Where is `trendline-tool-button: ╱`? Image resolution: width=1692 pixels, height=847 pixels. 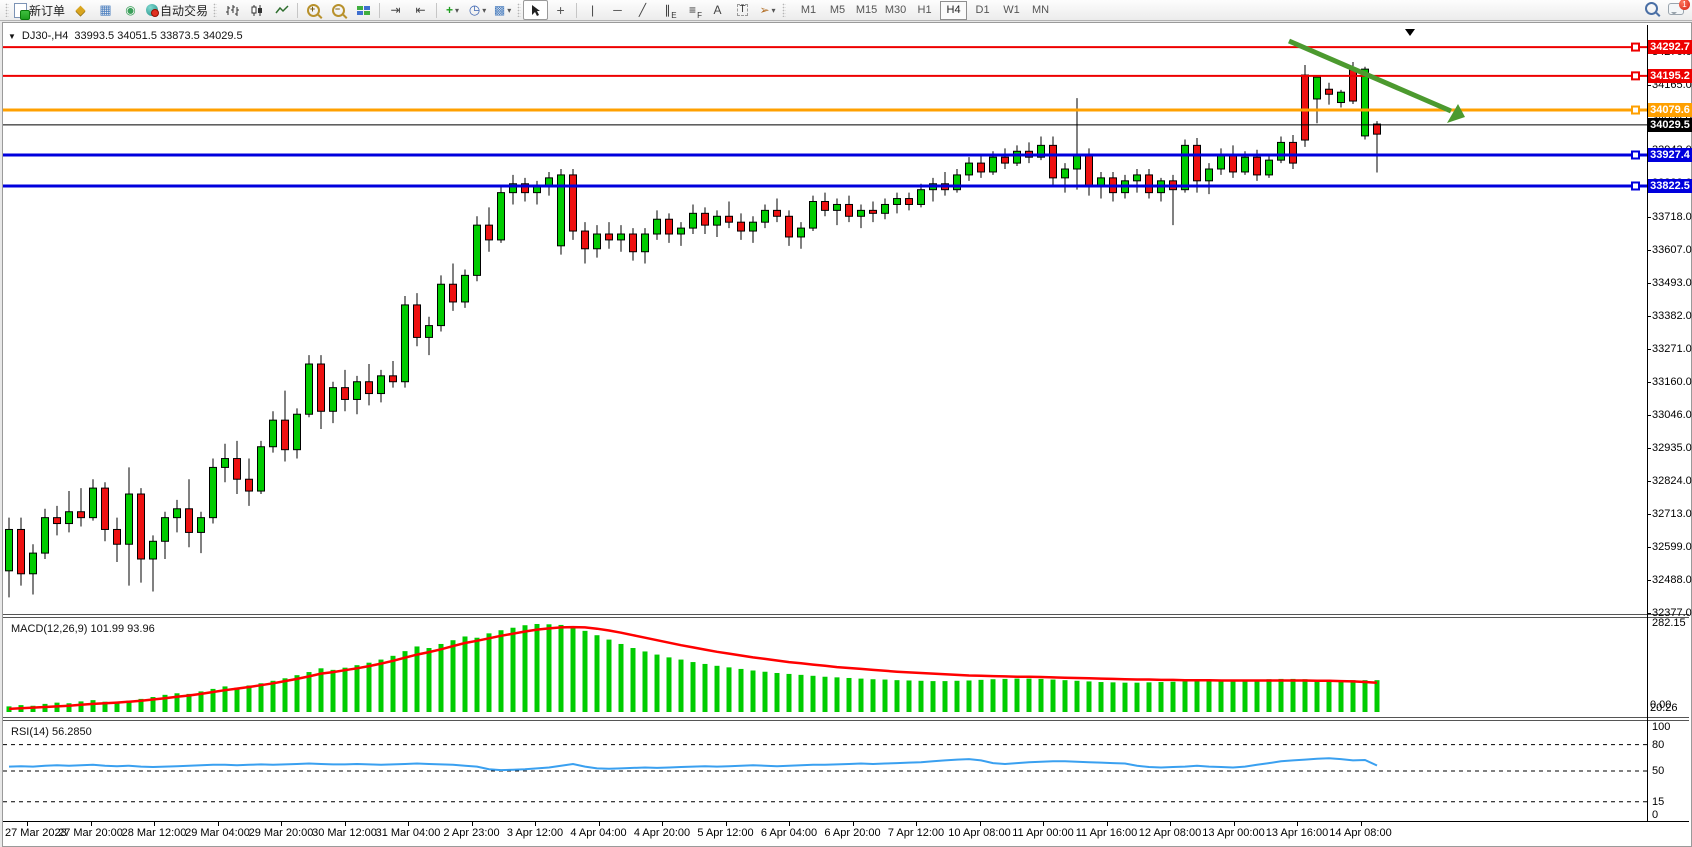 trendline-tool-button: ╱ is located at coordinates (642, 10).